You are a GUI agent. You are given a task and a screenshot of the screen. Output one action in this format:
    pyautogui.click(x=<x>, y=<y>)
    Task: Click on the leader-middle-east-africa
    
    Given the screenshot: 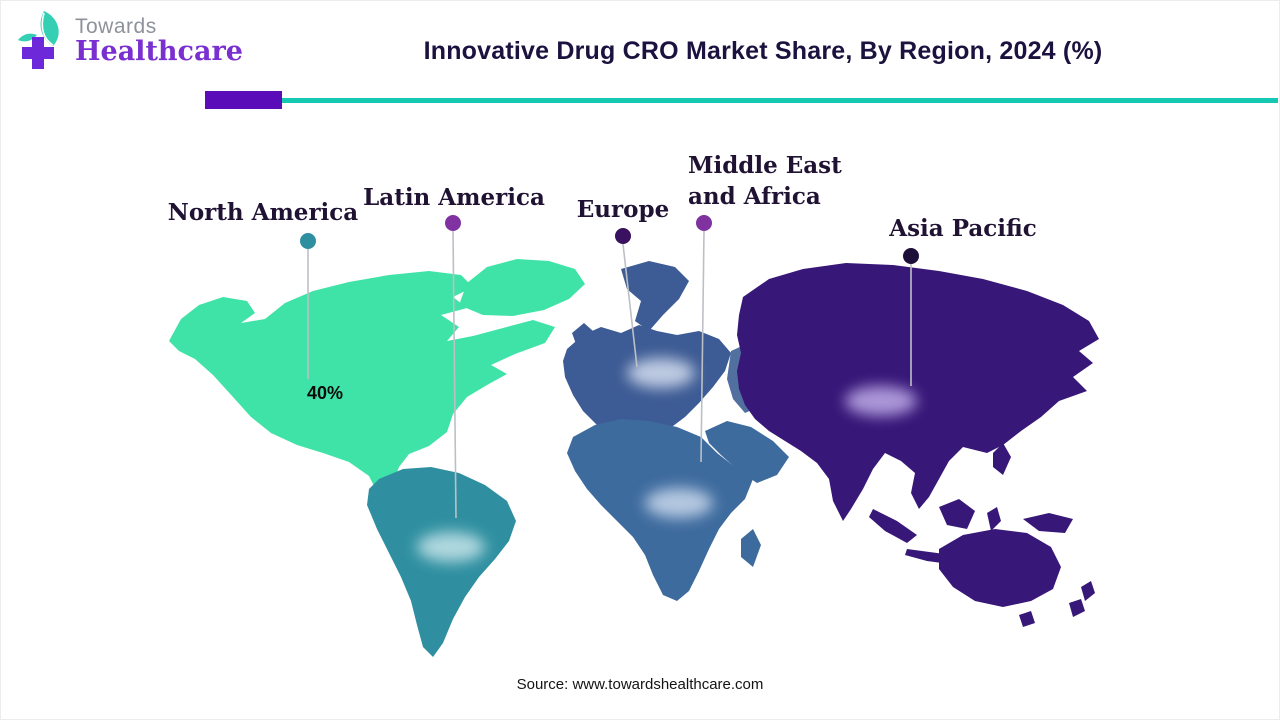 What is the action you would take?
    pyautogui.click(x=702, y=346)
    